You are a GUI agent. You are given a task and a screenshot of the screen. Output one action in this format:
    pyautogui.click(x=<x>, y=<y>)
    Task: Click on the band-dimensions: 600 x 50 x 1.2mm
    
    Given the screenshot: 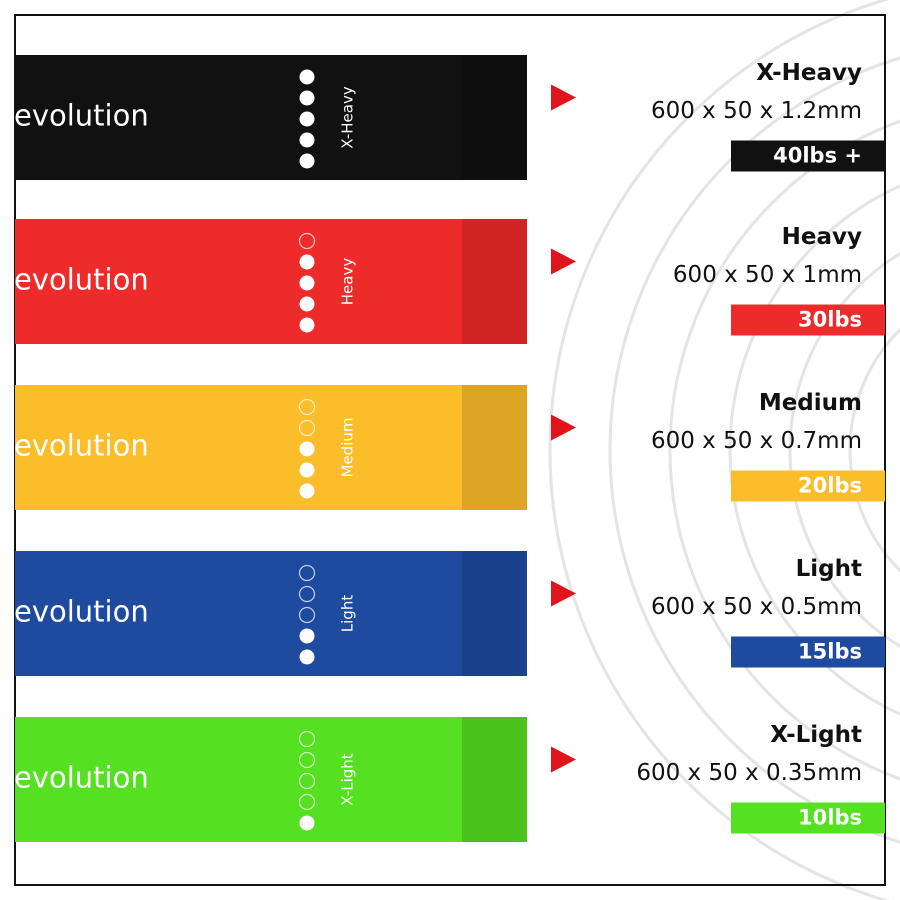 What is the action you would take?
    pyautogui.click(x=756, y=111)
    